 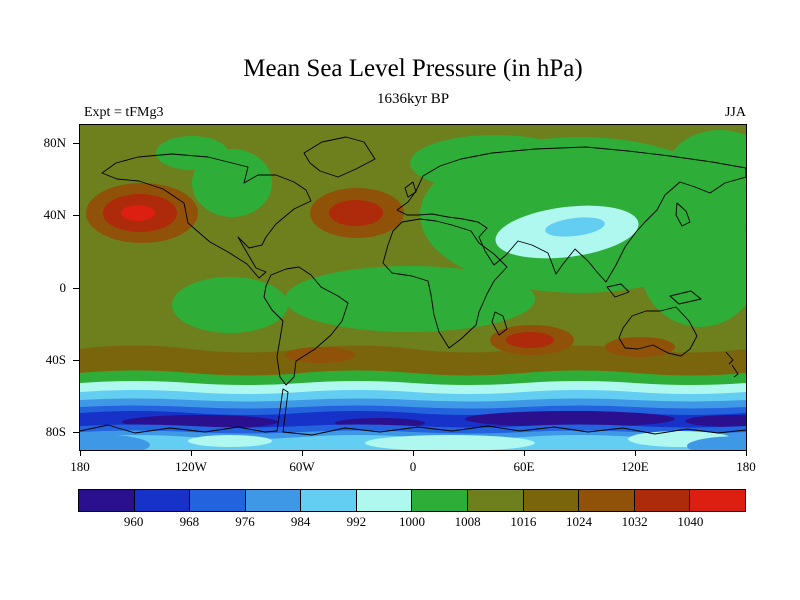 I want to click on colorbar-tick-label: 976, so click(x=245, y=521).